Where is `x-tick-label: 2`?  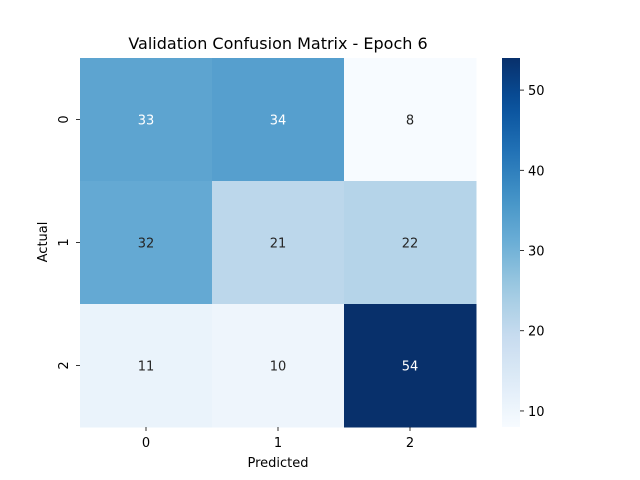
x-tick-label: 2 is located at coordinates (410, 443).